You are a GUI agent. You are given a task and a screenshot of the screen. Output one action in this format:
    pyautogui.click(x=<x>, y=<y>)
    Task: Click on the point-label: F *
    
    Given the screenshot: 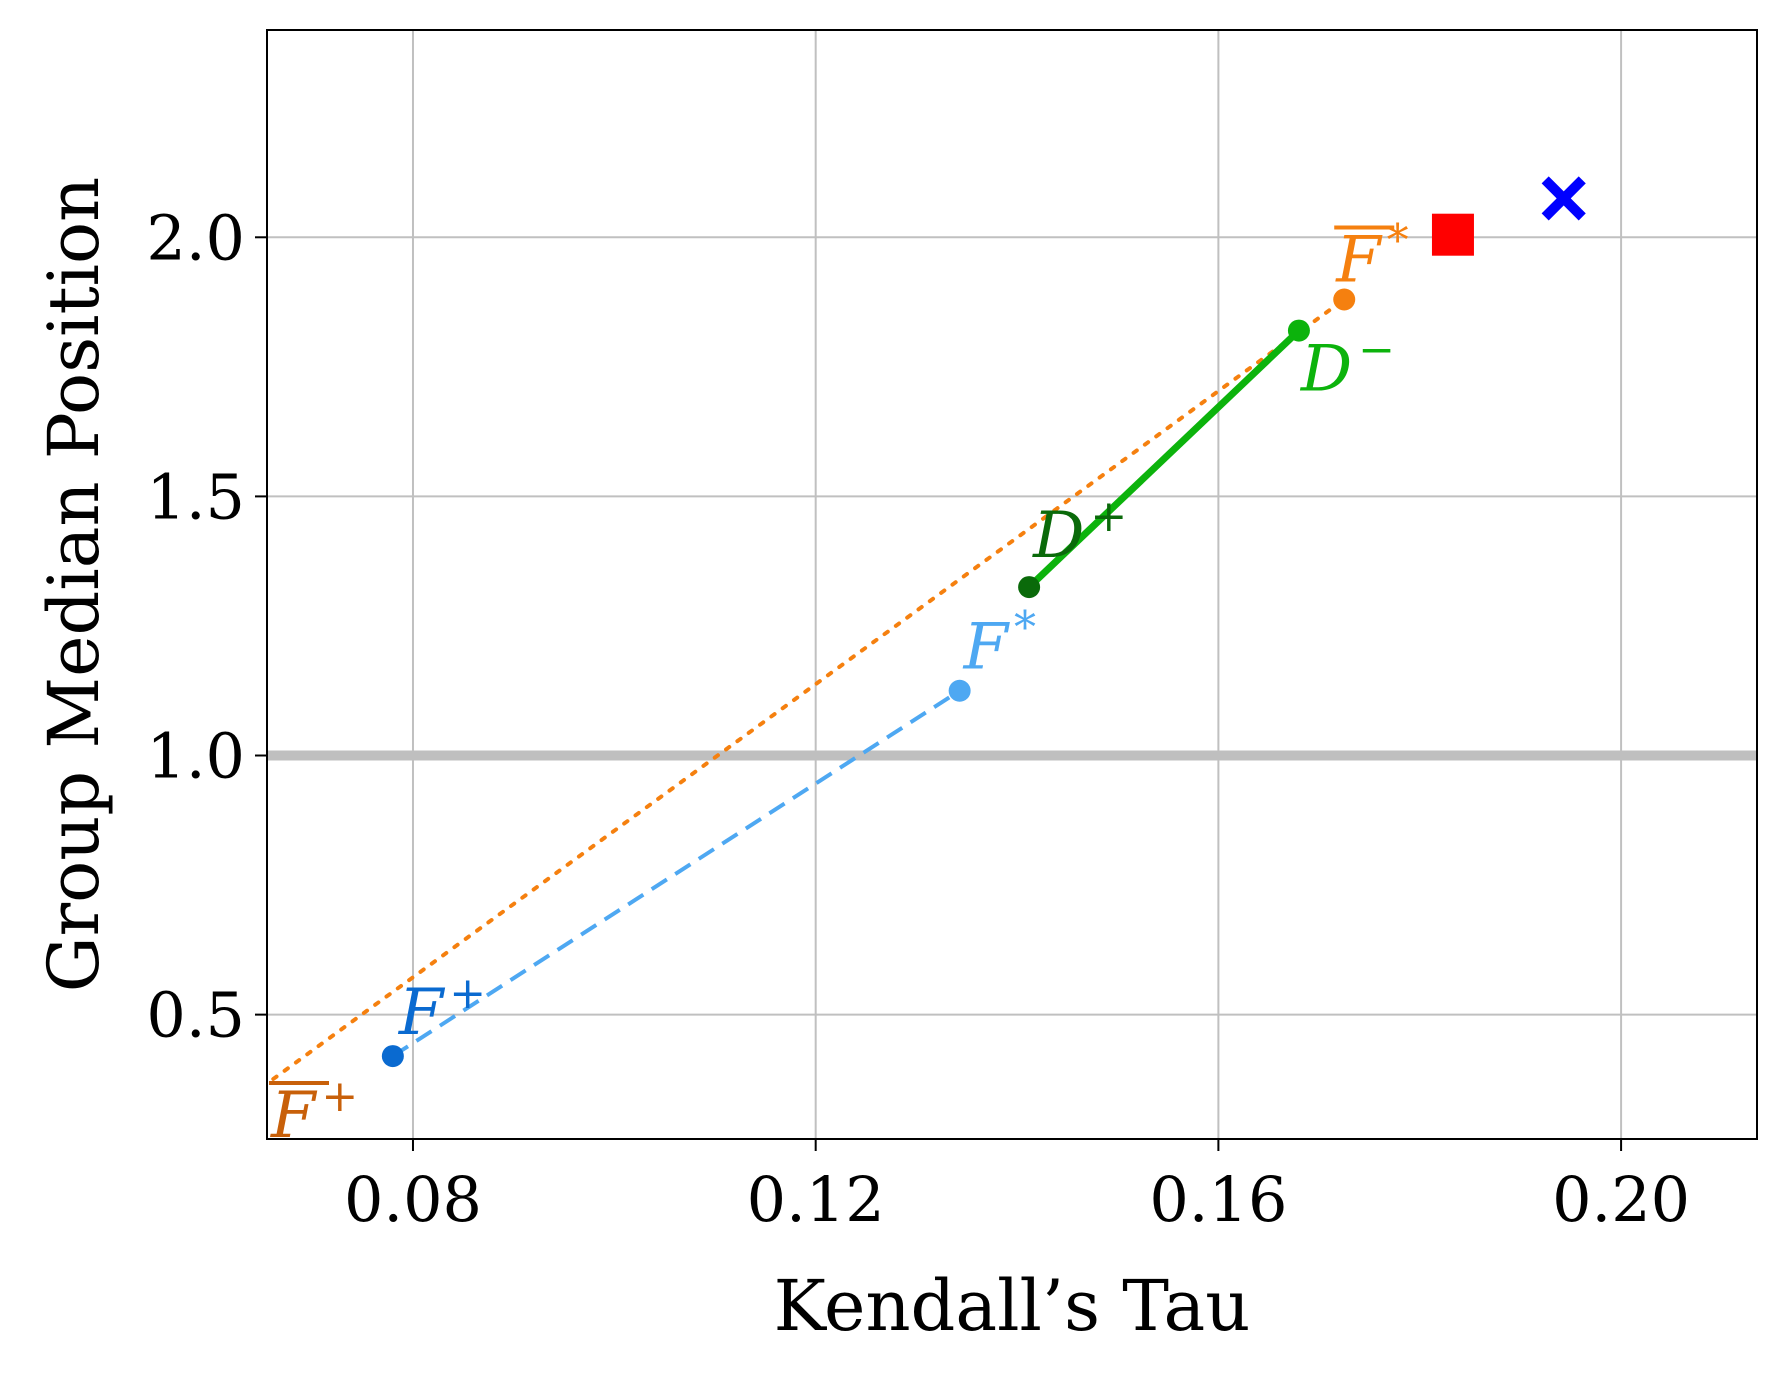 What is the action you would take?
    pyautogui.click(x=999, y=644)
    